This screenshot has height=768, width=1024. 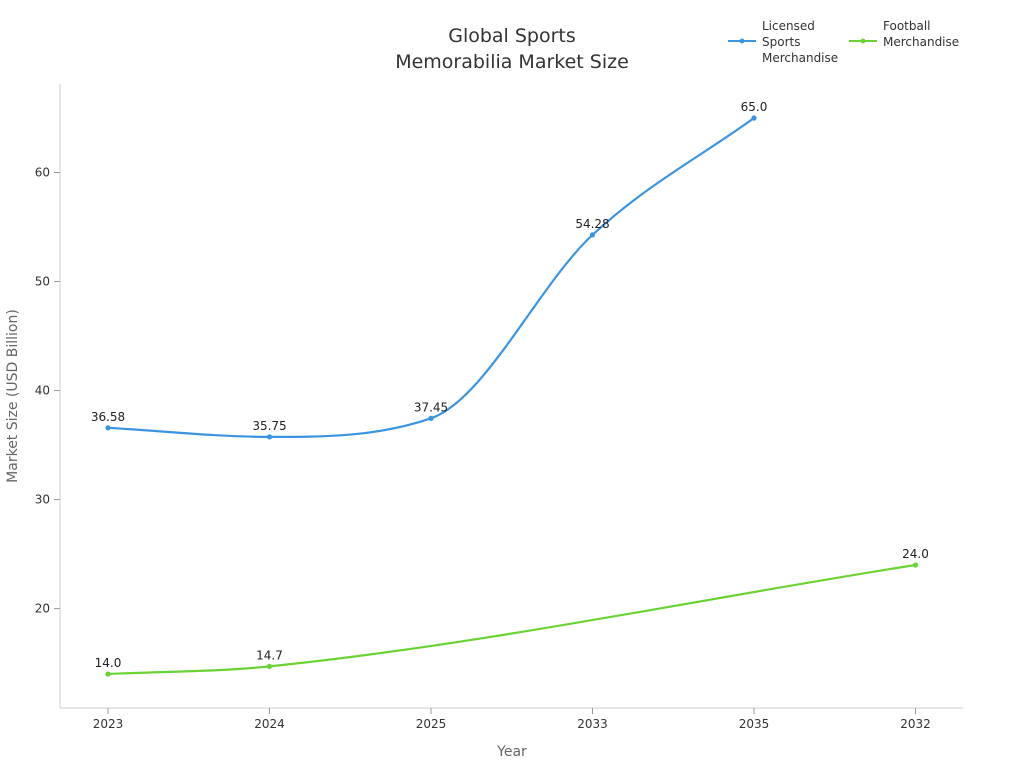 I want to click on x-axis-title: Year, so click(x=511, y=752).